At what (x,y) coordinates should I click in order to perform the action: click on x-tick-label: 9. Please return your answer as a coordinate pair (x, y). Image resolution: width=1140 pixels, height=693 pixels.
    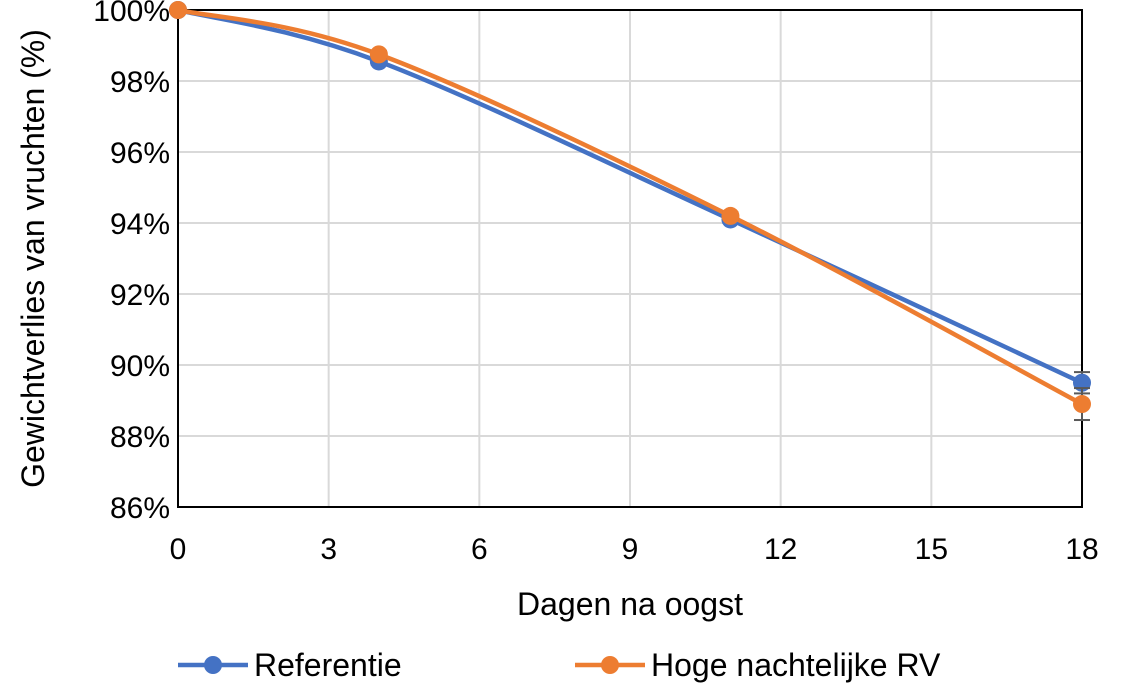
    Looking at the image, I should click on (630, 549).